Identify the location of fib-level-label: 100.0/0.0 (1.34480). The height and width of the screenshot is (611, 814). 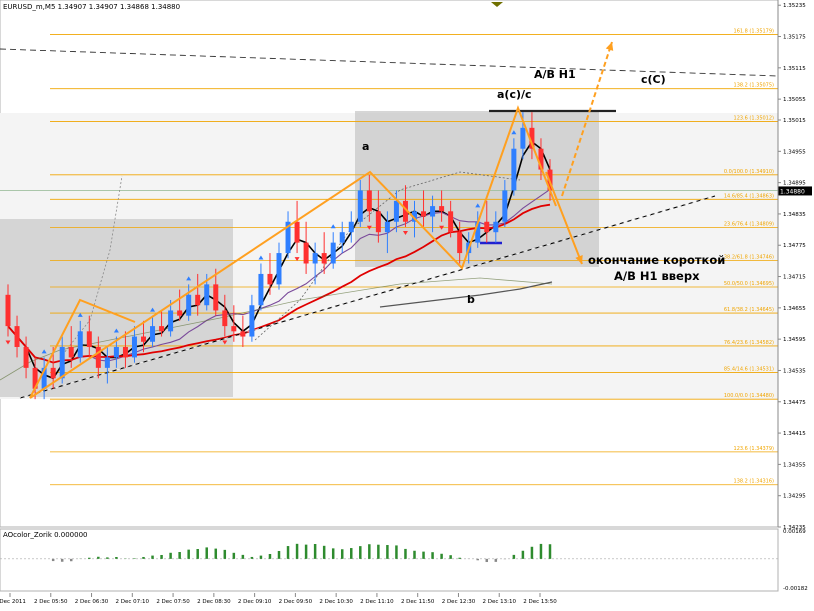
(749, 396).